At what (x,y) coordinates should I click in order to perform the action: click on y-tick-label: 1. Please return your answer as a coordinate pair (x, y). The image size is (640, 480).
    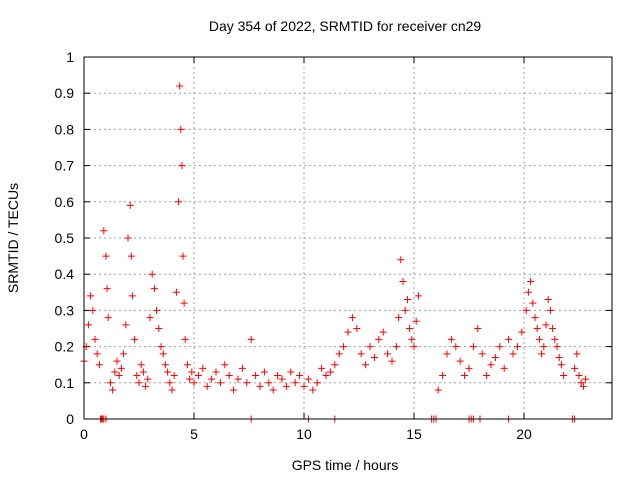
    Looking at the image, I should click on (70, 57).